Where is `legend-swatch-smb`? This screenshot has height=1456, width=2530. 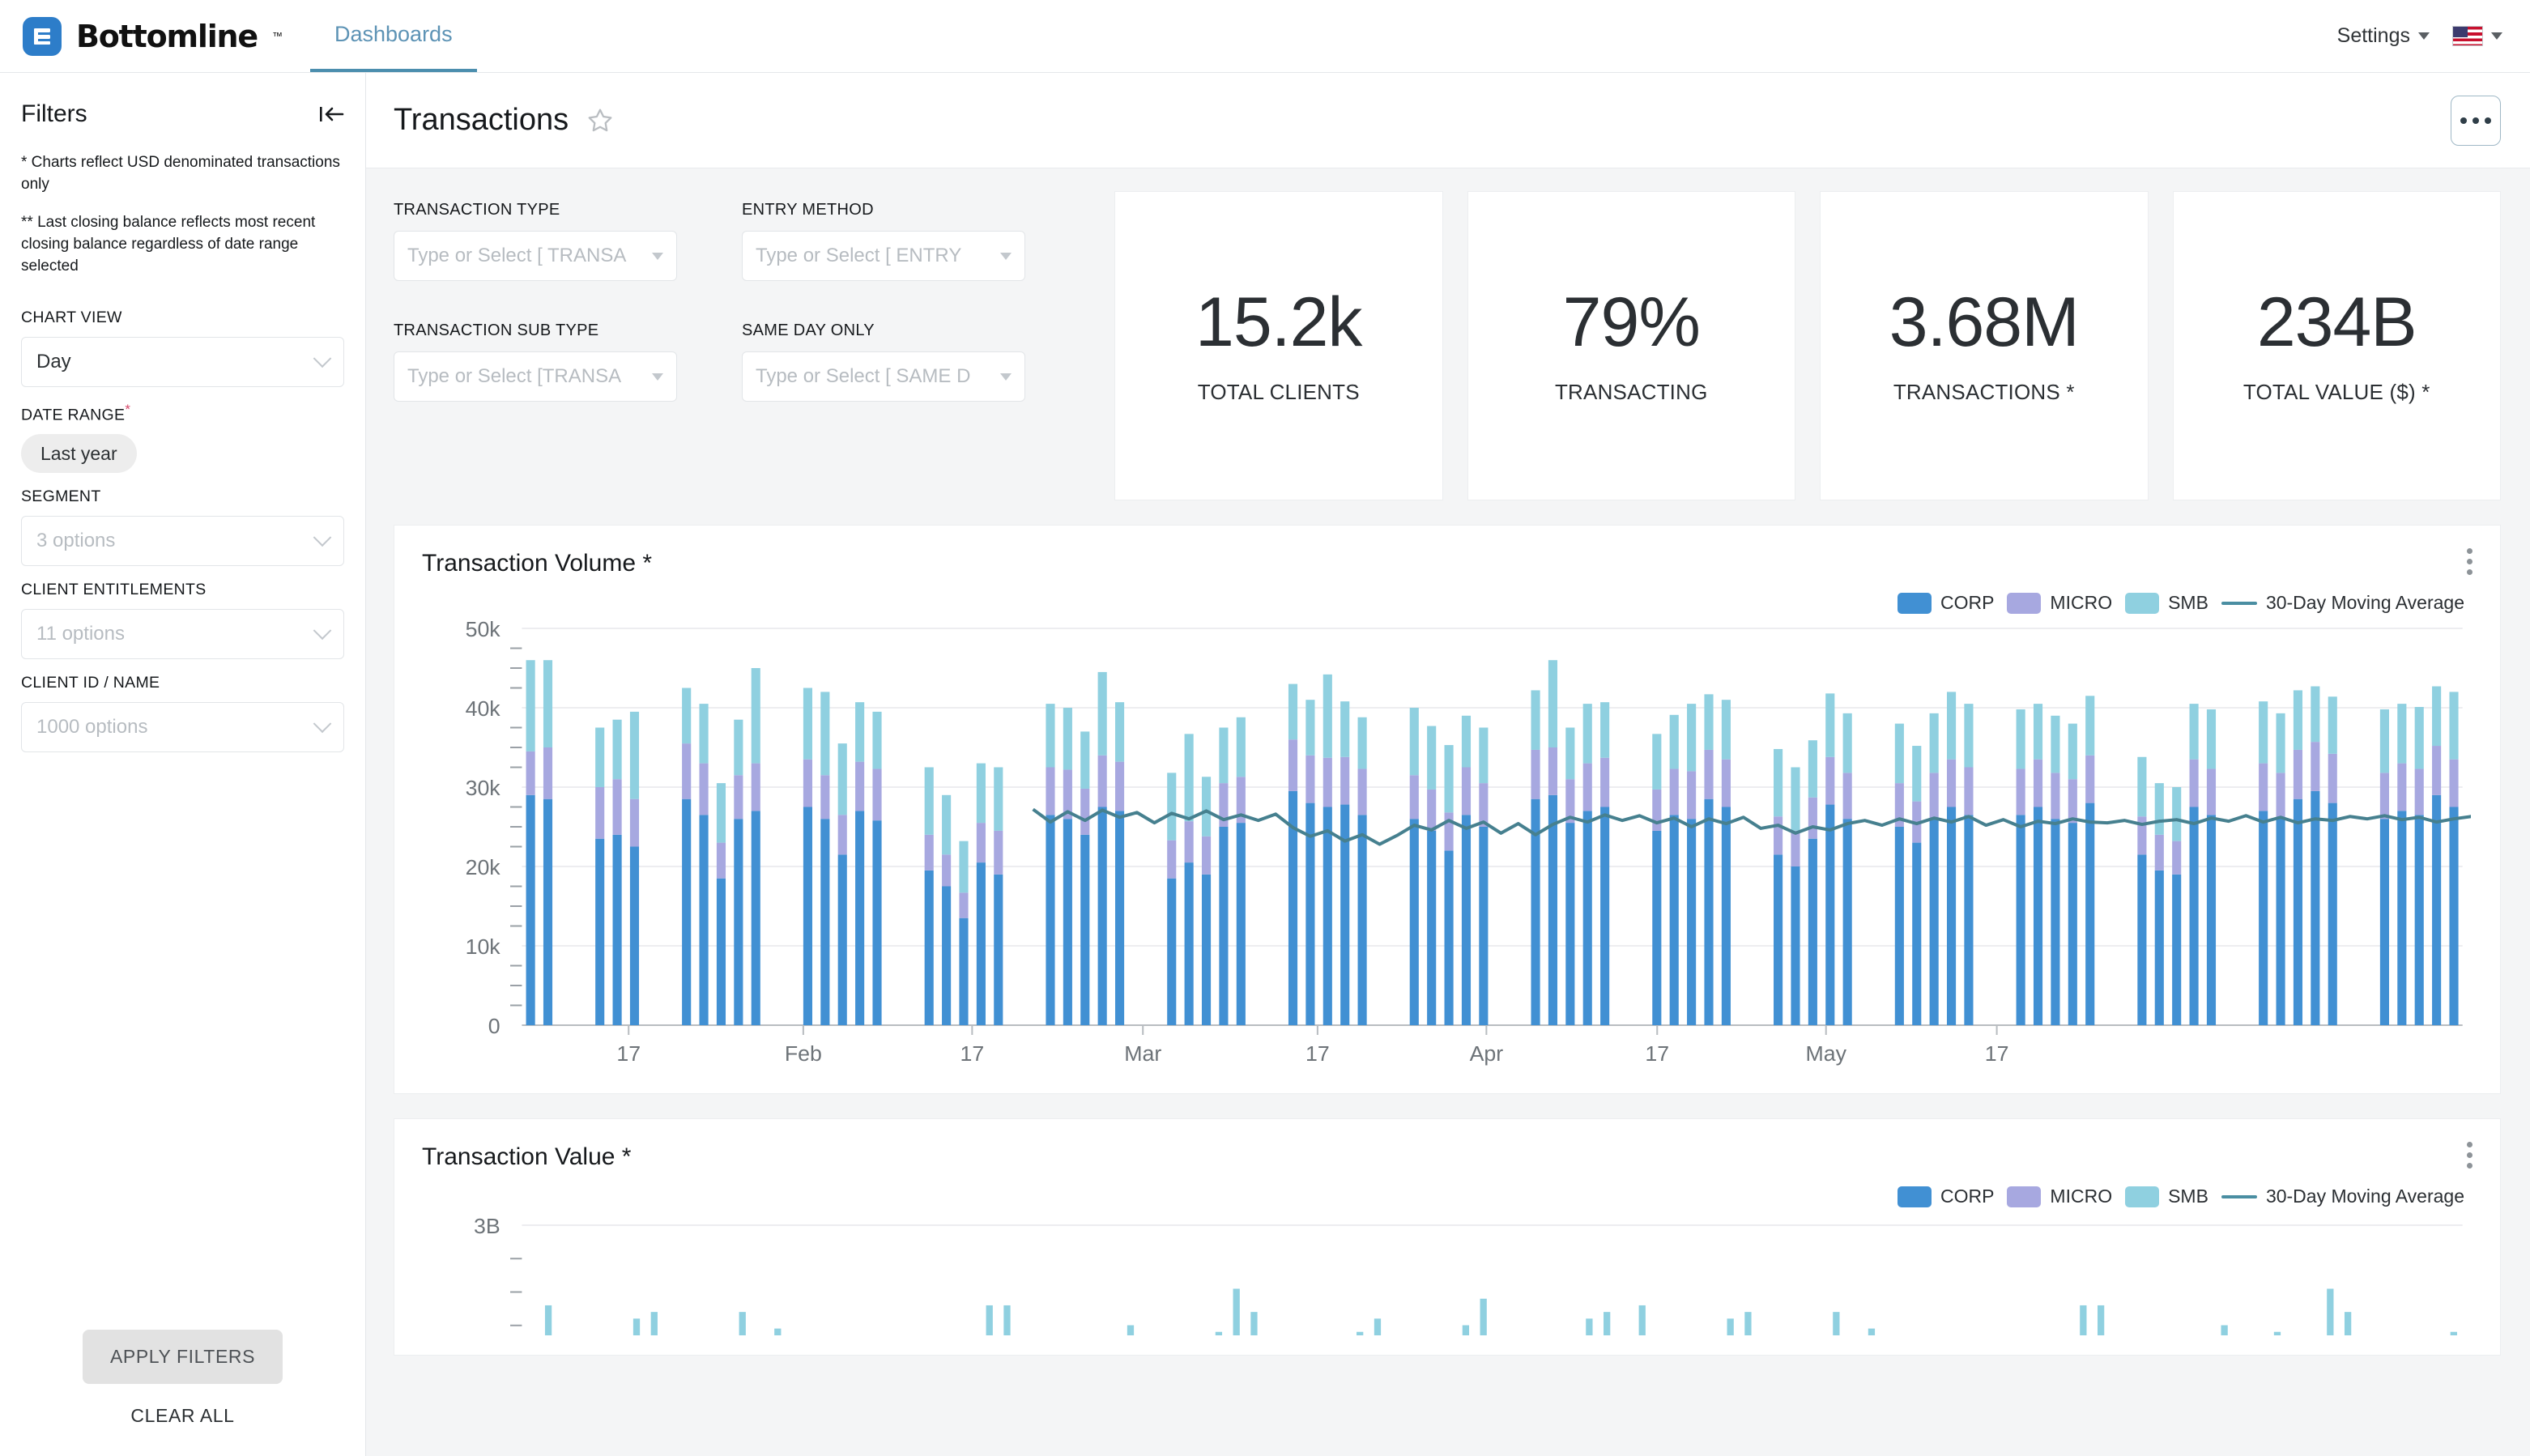
legend-swatch-smb is located at coordinates (2142, 603).